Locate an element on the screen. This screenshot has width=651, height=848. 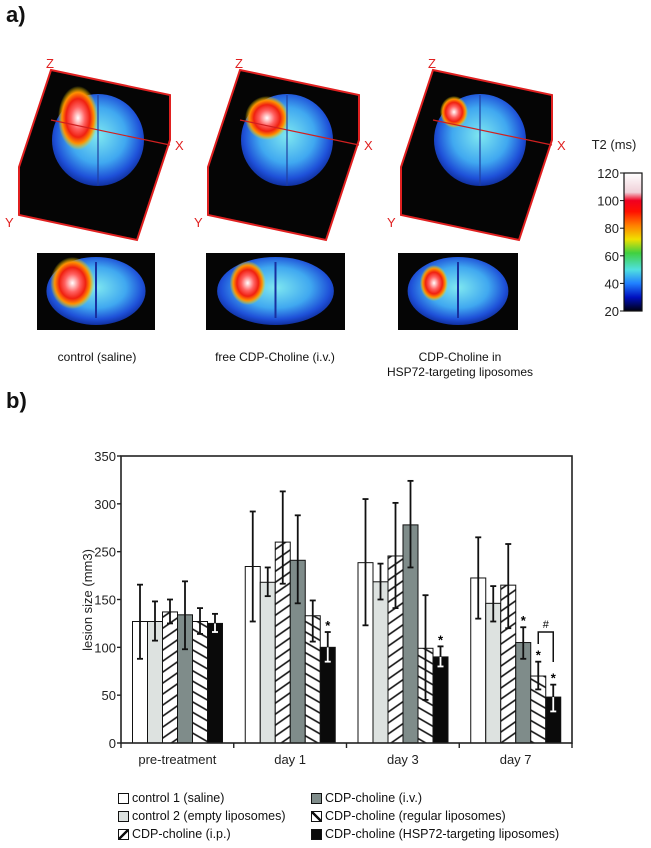
legend-item: CDP-choline (i.p.) is located at coordinates (174, 834).